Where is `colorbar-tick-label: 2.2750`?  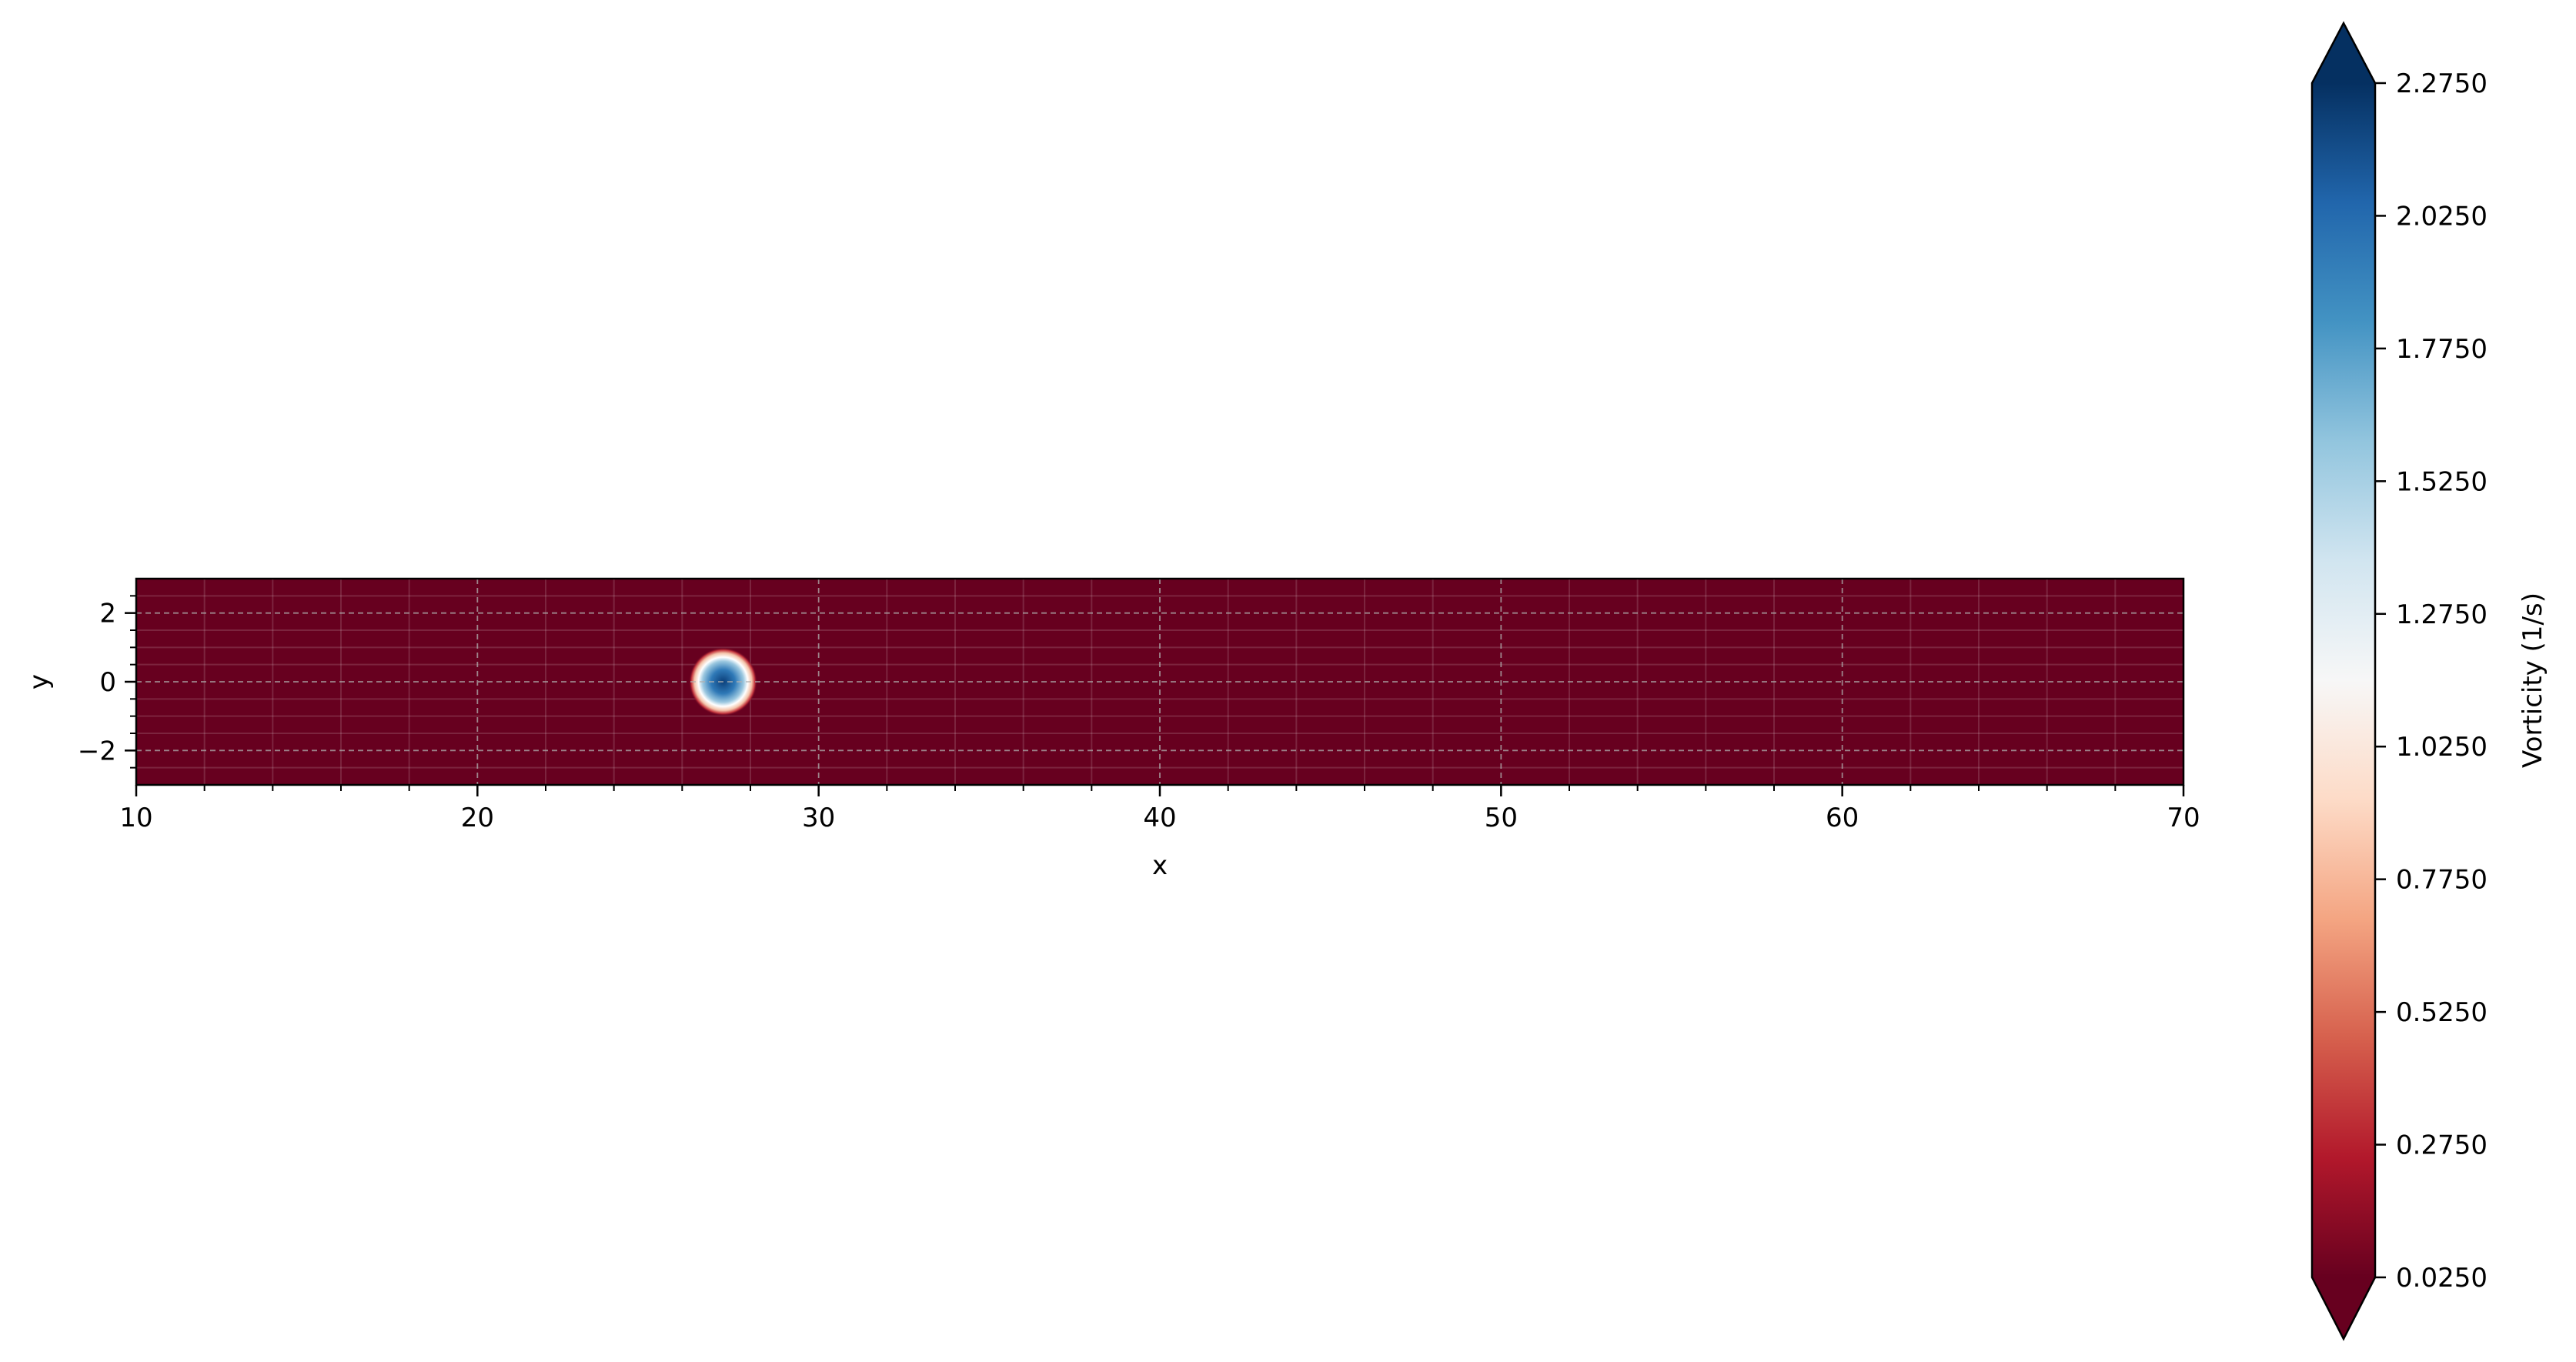 colorbar-tick-label: 2.2750 is located at coordinates (2441, 84).